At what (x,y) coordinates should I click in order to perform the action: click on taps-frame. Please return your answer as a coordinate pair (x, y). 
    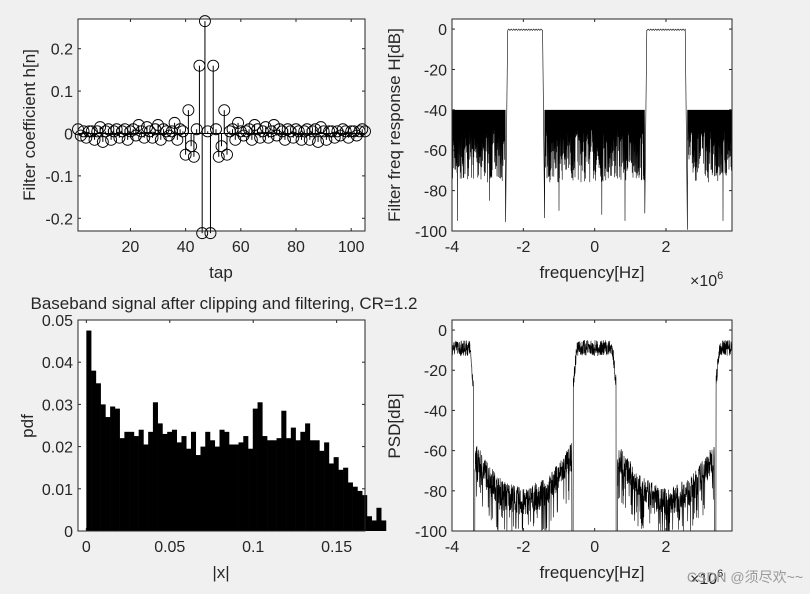
    Looking at the image, I should click on (221, 125).